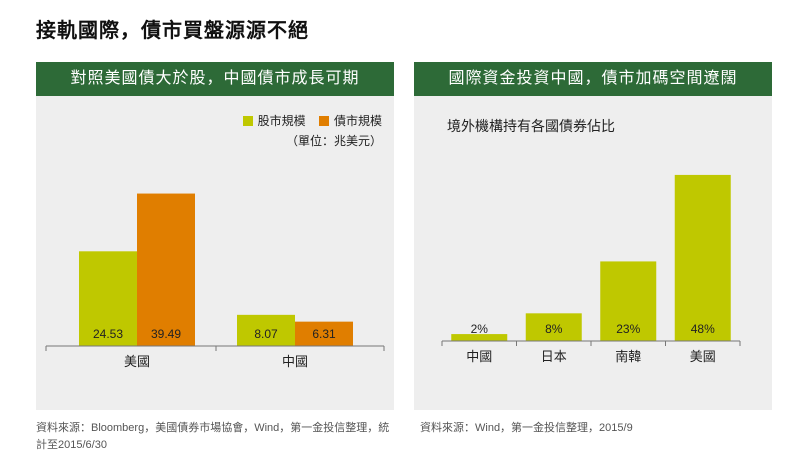 The width and height of the screenshot is (800, 460). I want to click on legend-swatch-bond, so click(323, 120).